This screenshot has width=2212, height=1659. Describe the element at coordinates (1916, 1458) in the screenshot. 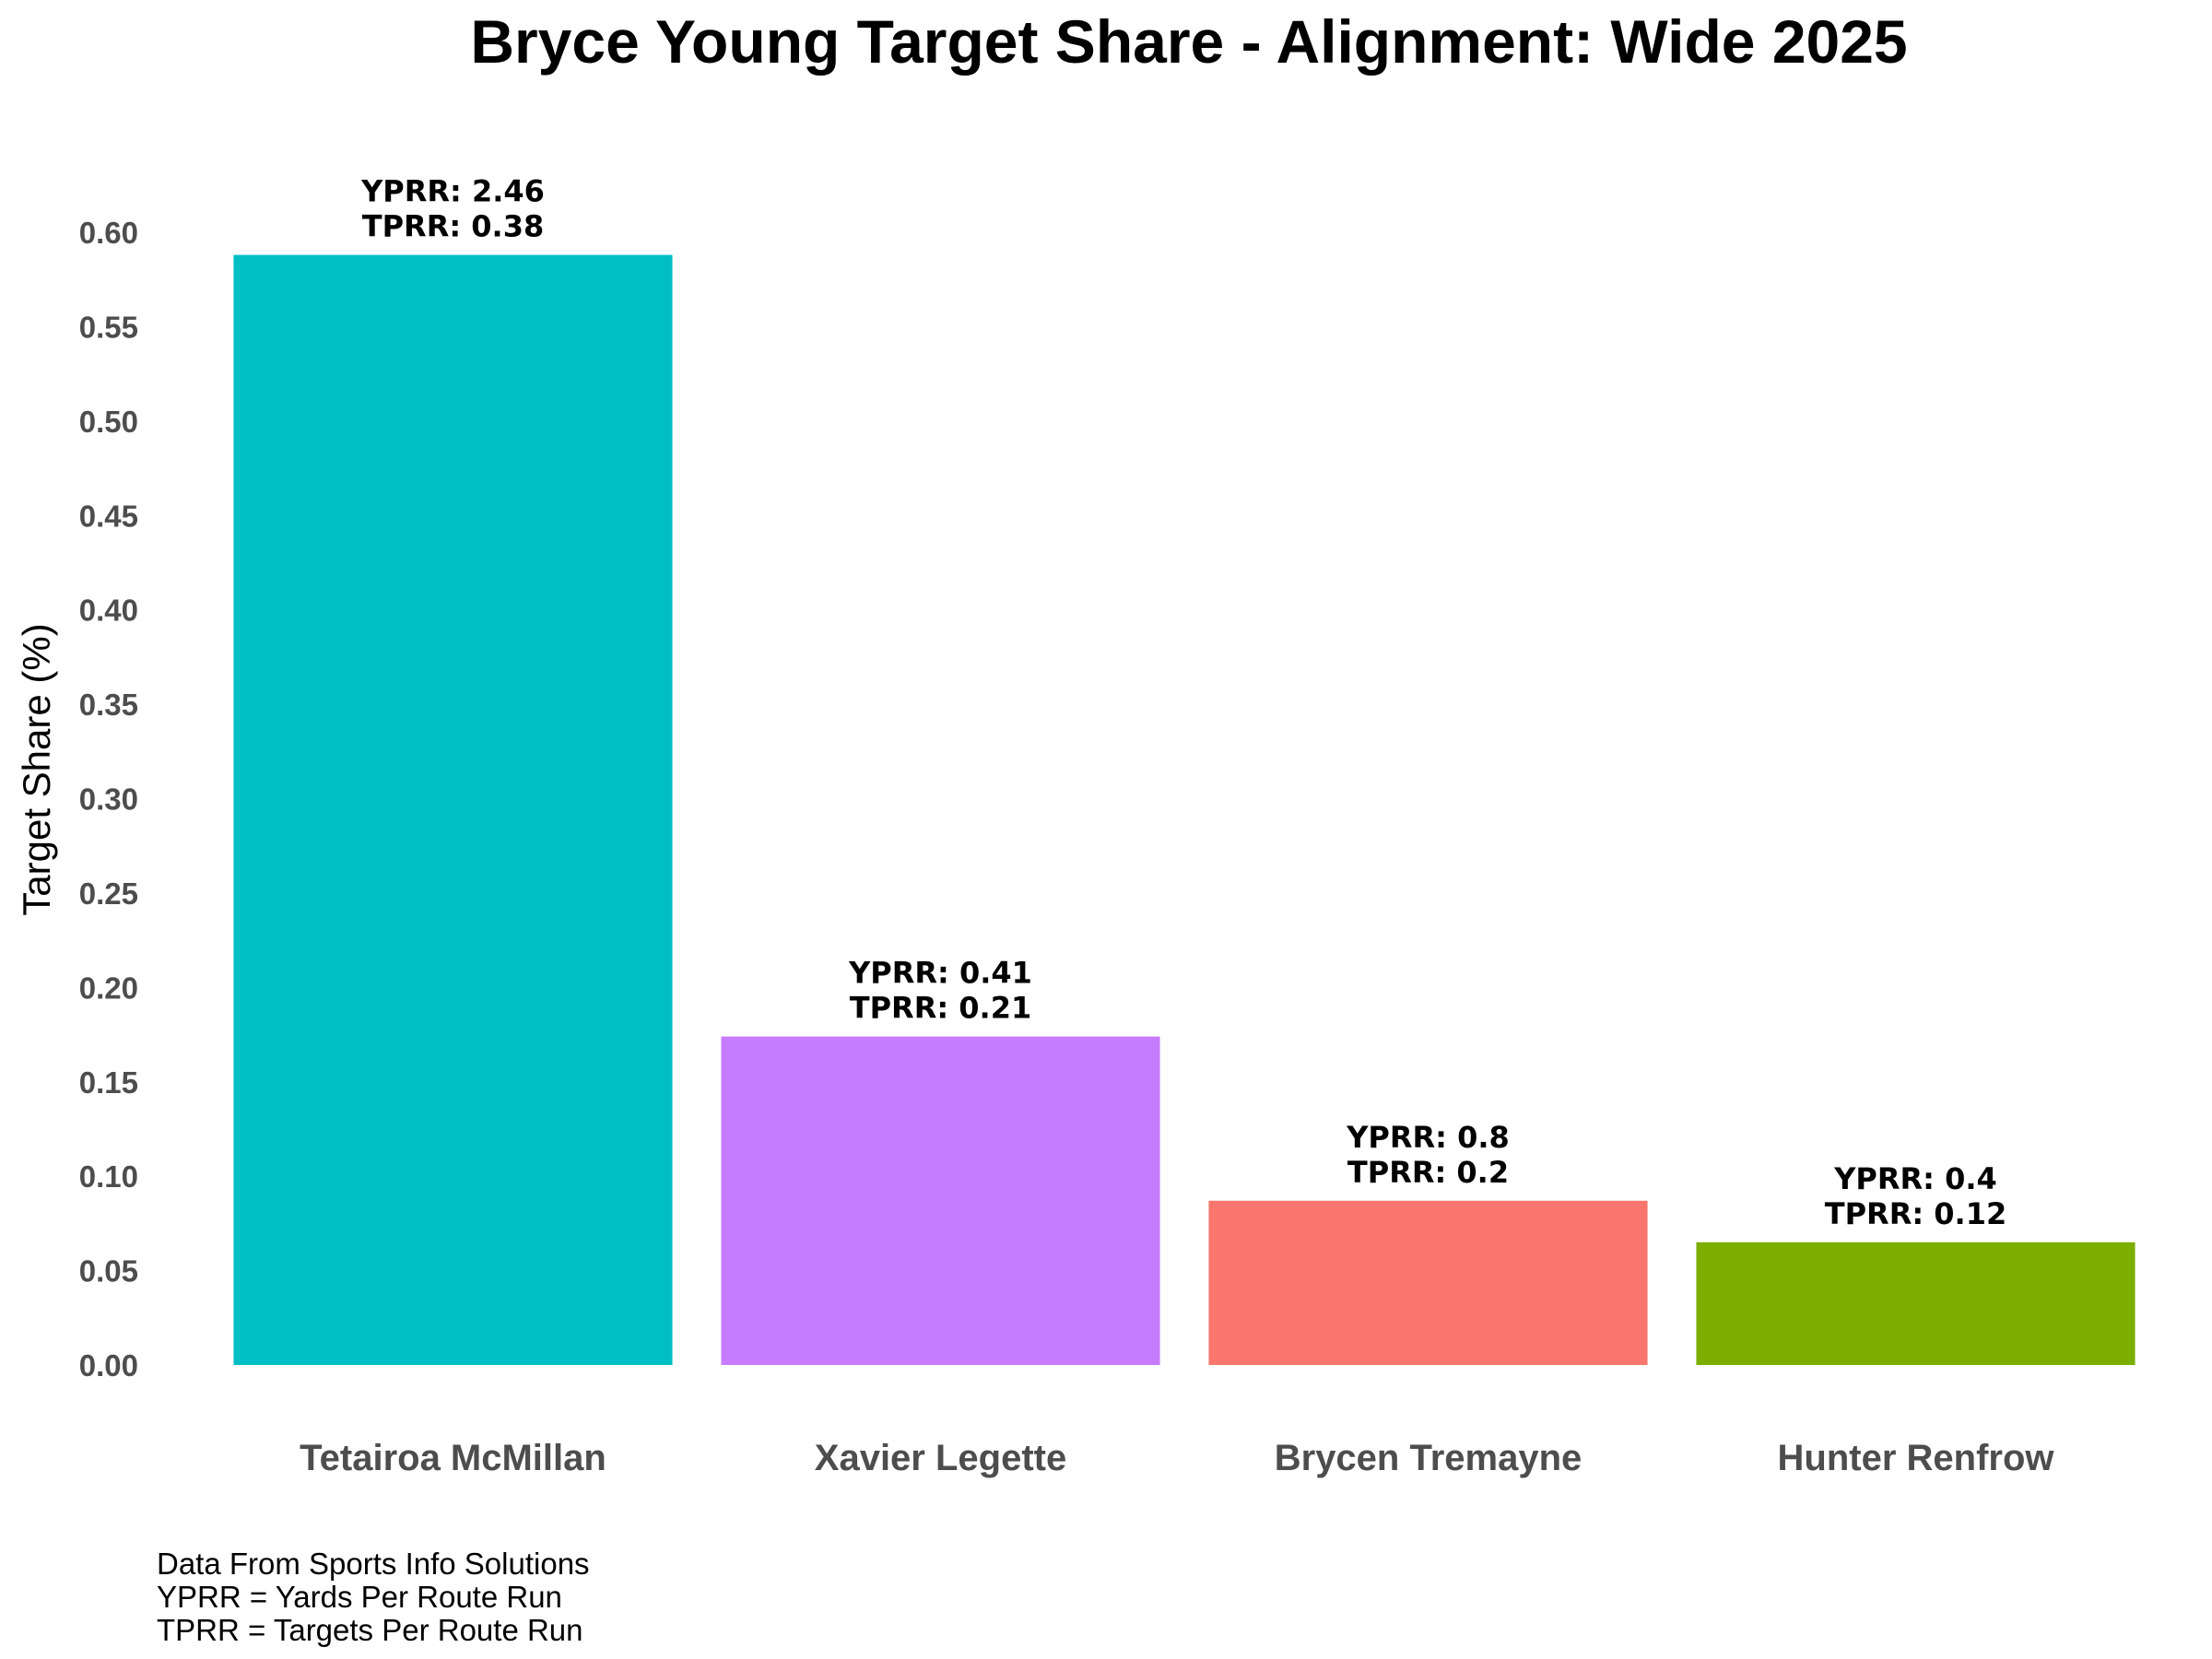

I see `x-tick-label: Hunter Renfrow` at that location.